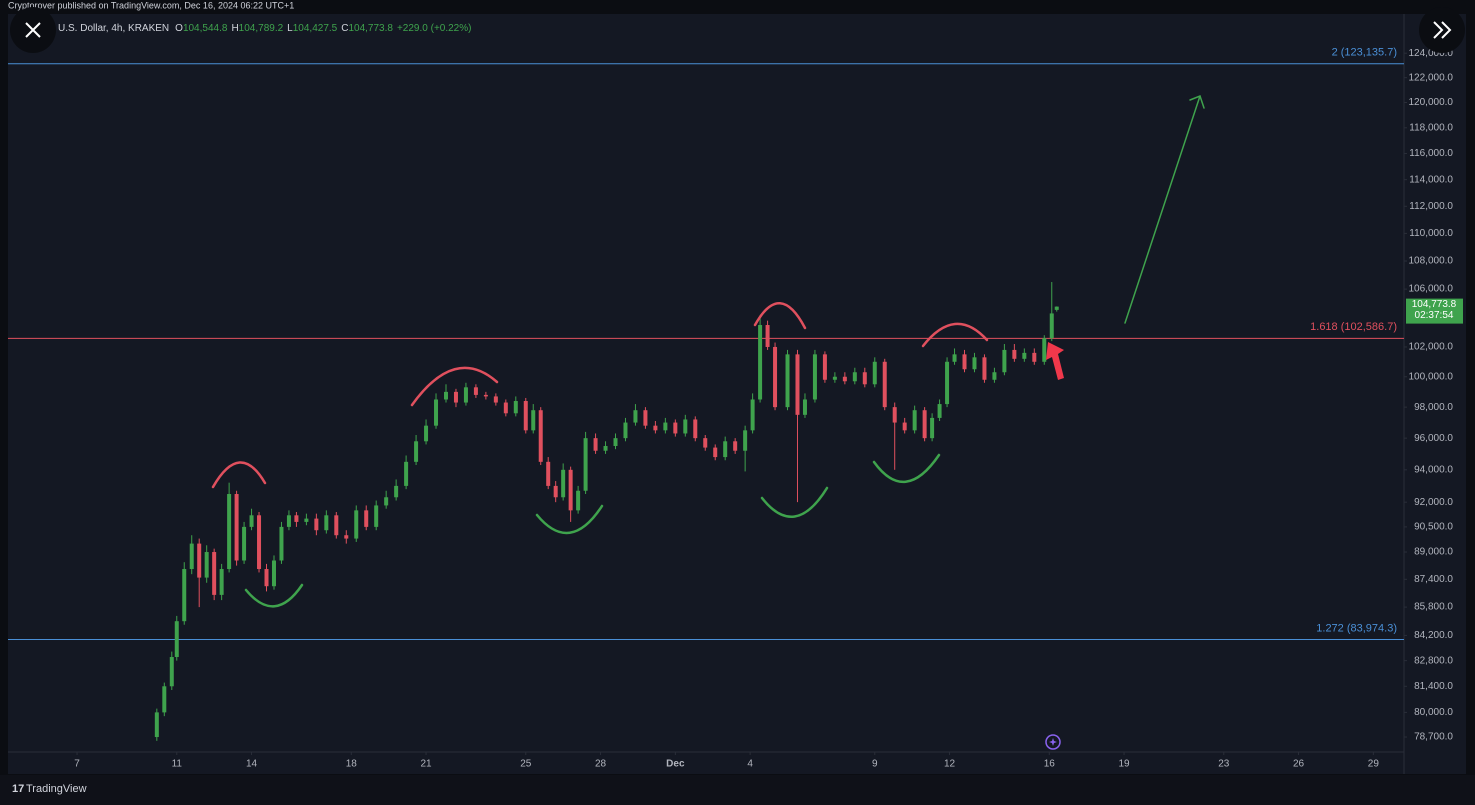  I want to click on event-icon-star, so click(1053, 742).